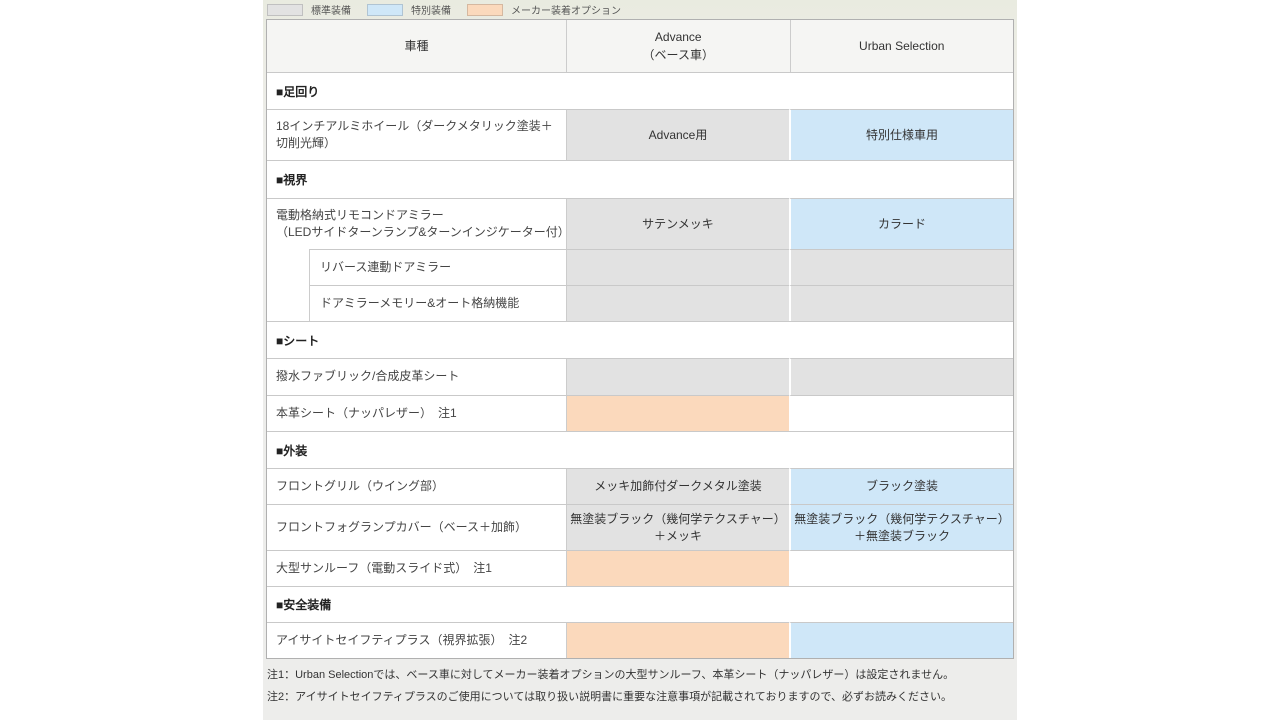 The height and width of the screenshot is (720, 1280). I want to click on header-urban-selection: Urban Selection, so click(902, 46).